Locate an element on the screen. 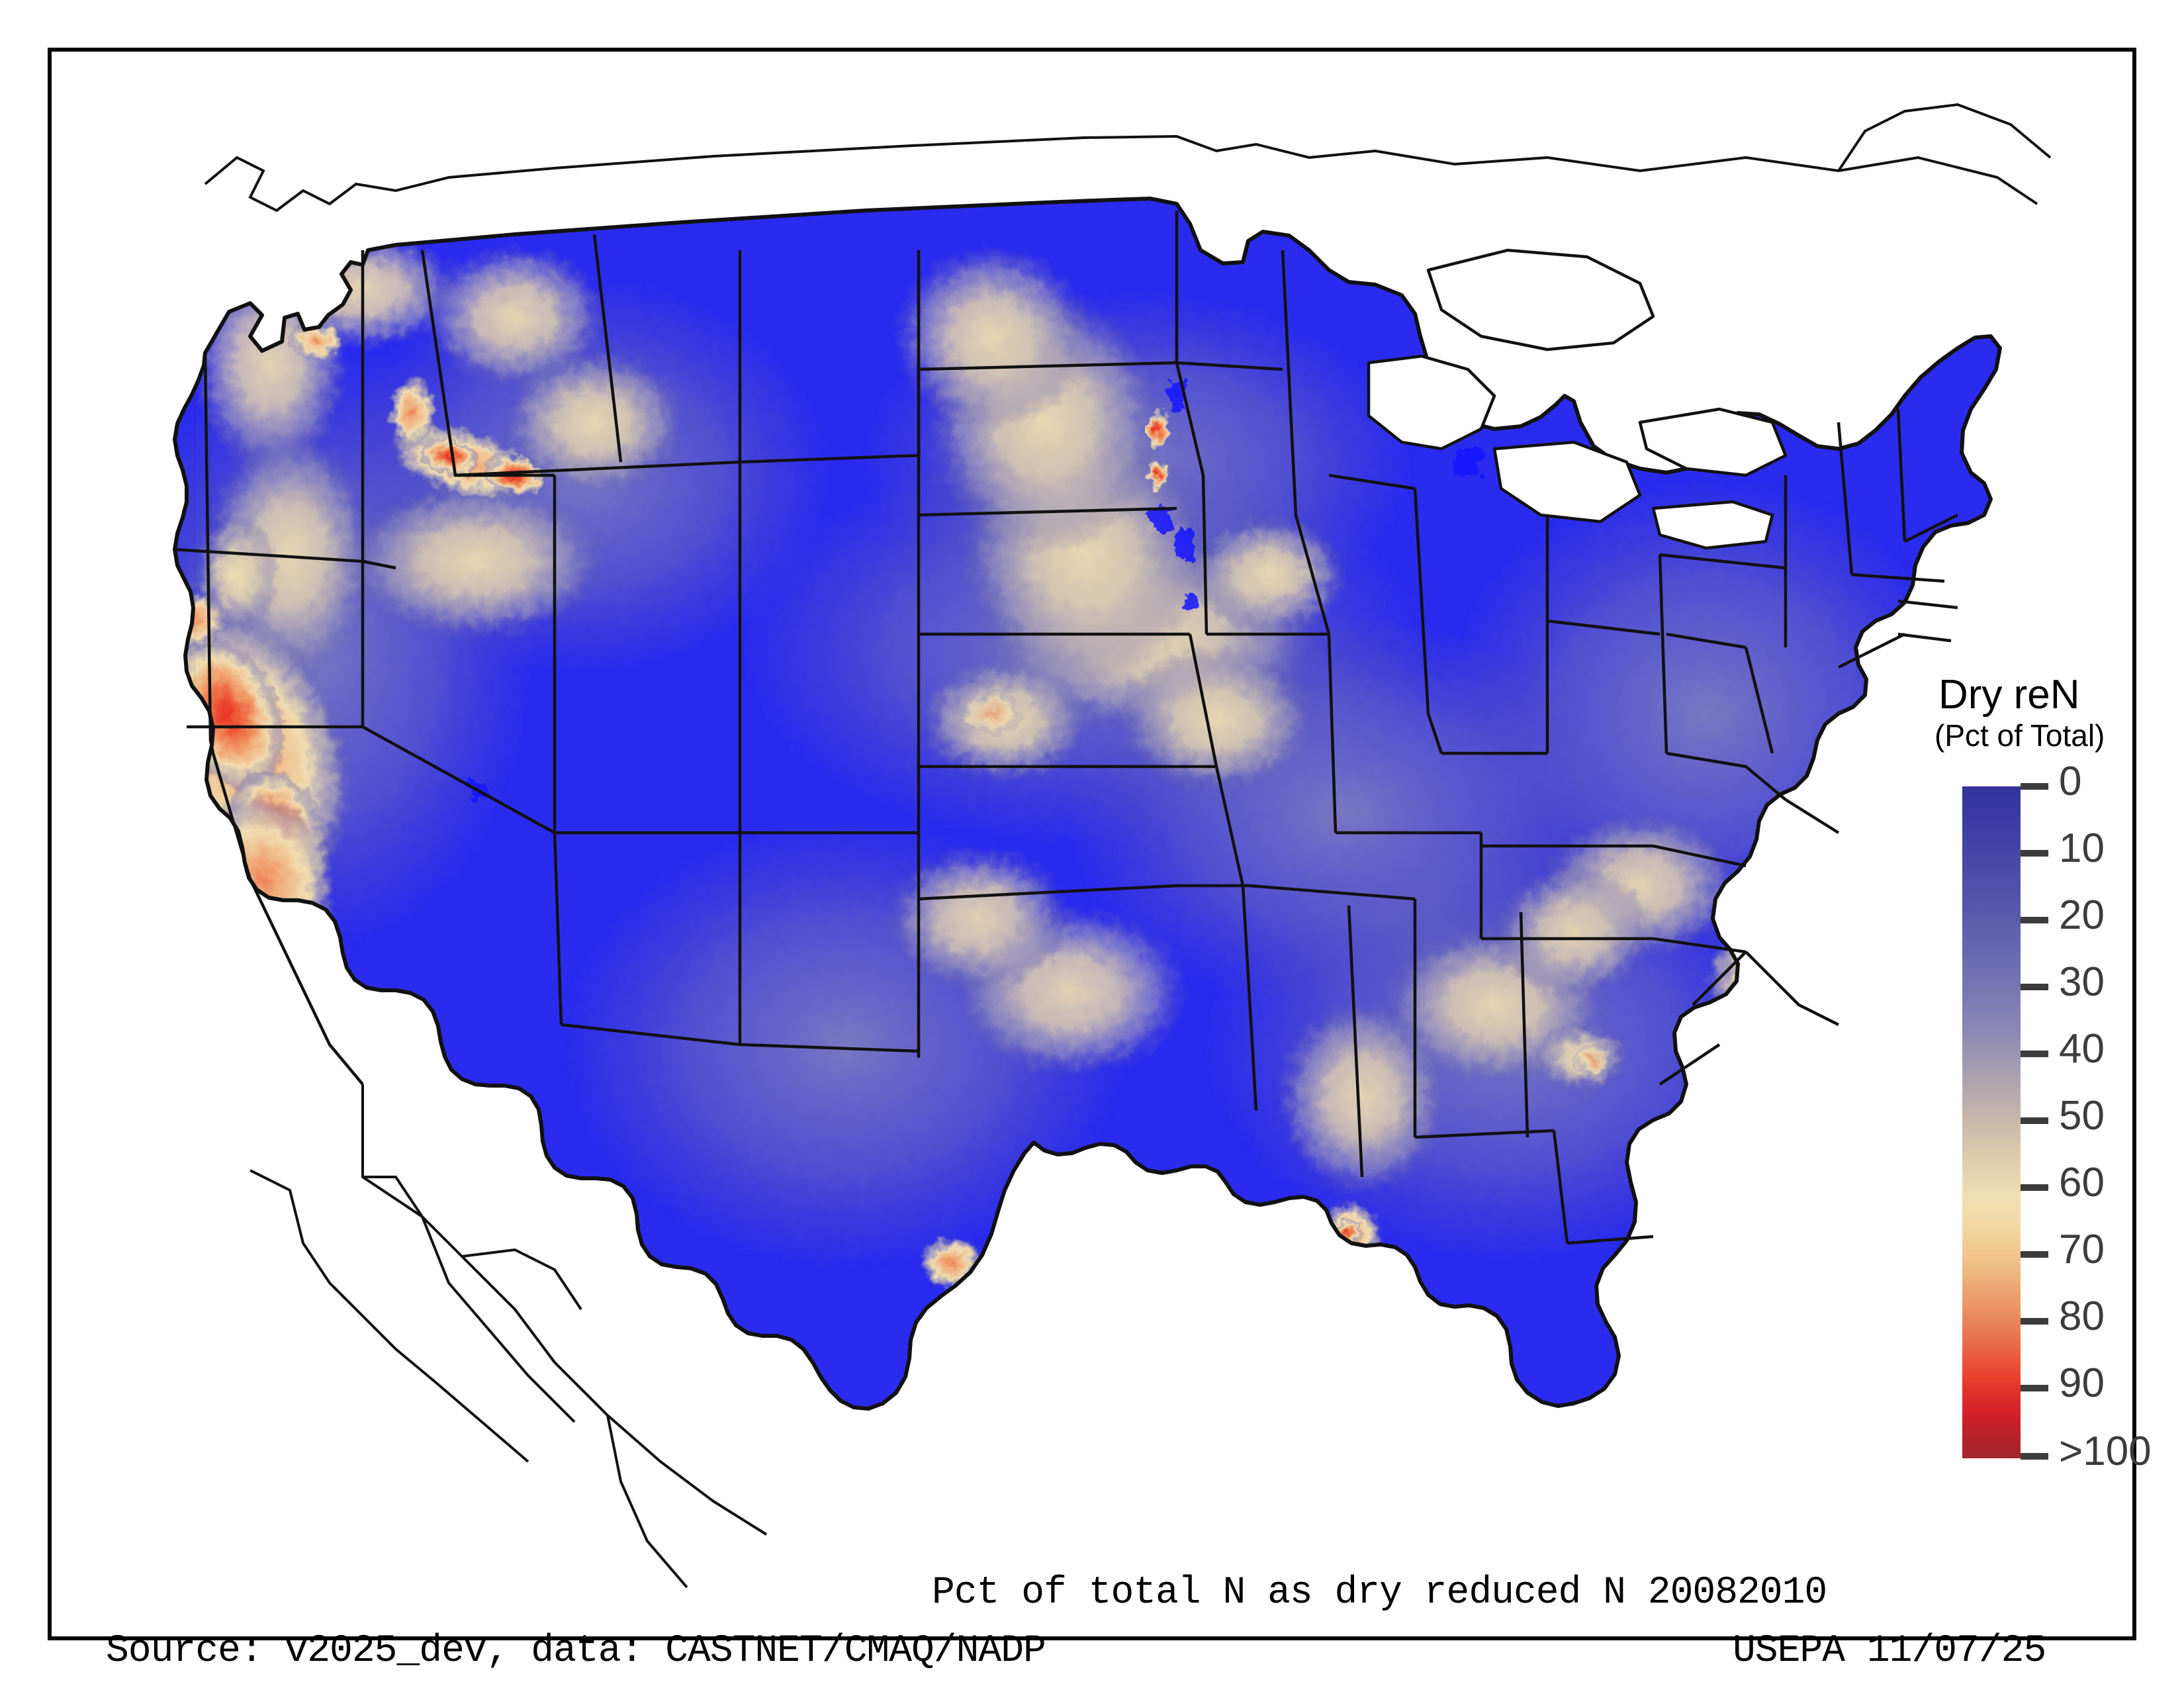 This screenshot has width=2184, height=1688. tick-label: 0 is located at coordinates (2070, 781).